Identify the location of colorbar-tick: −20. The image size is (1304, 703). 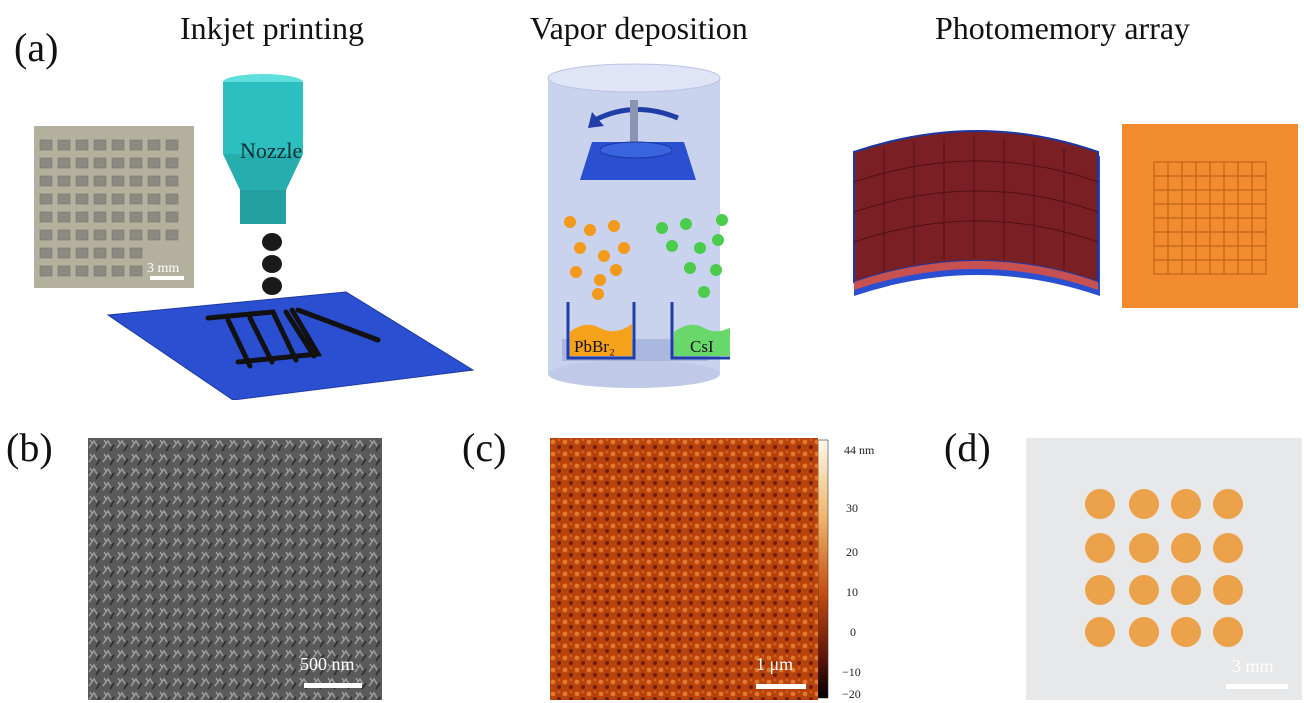
(851, 693).